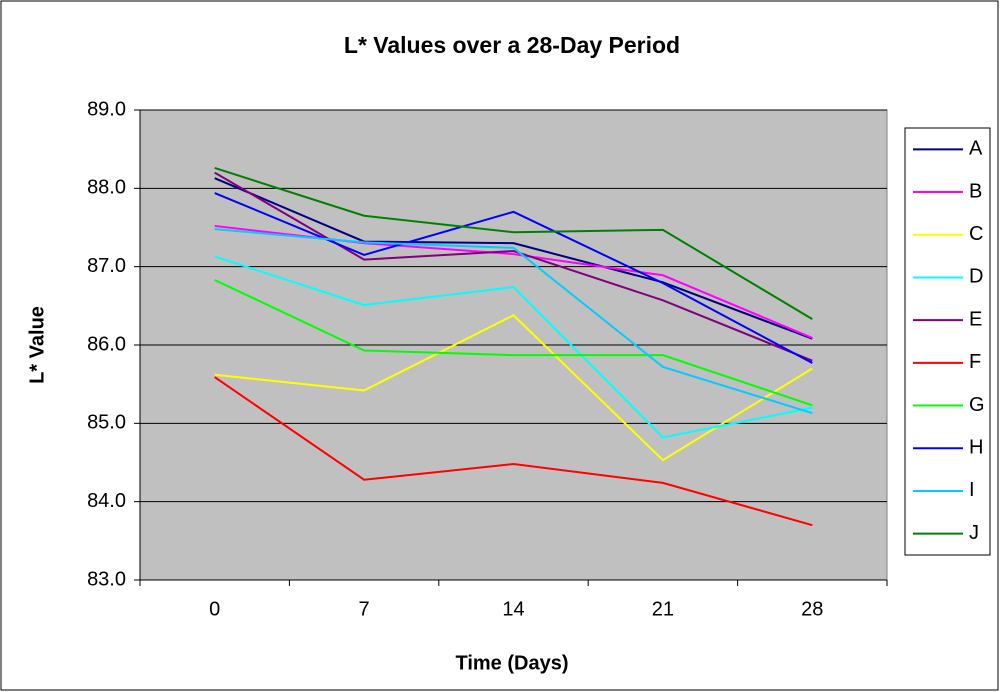  What do you see at coordinates (106, 266) in the screenshot?
I see `y-tick-label: 87.0` at bounding box center [106, 266].